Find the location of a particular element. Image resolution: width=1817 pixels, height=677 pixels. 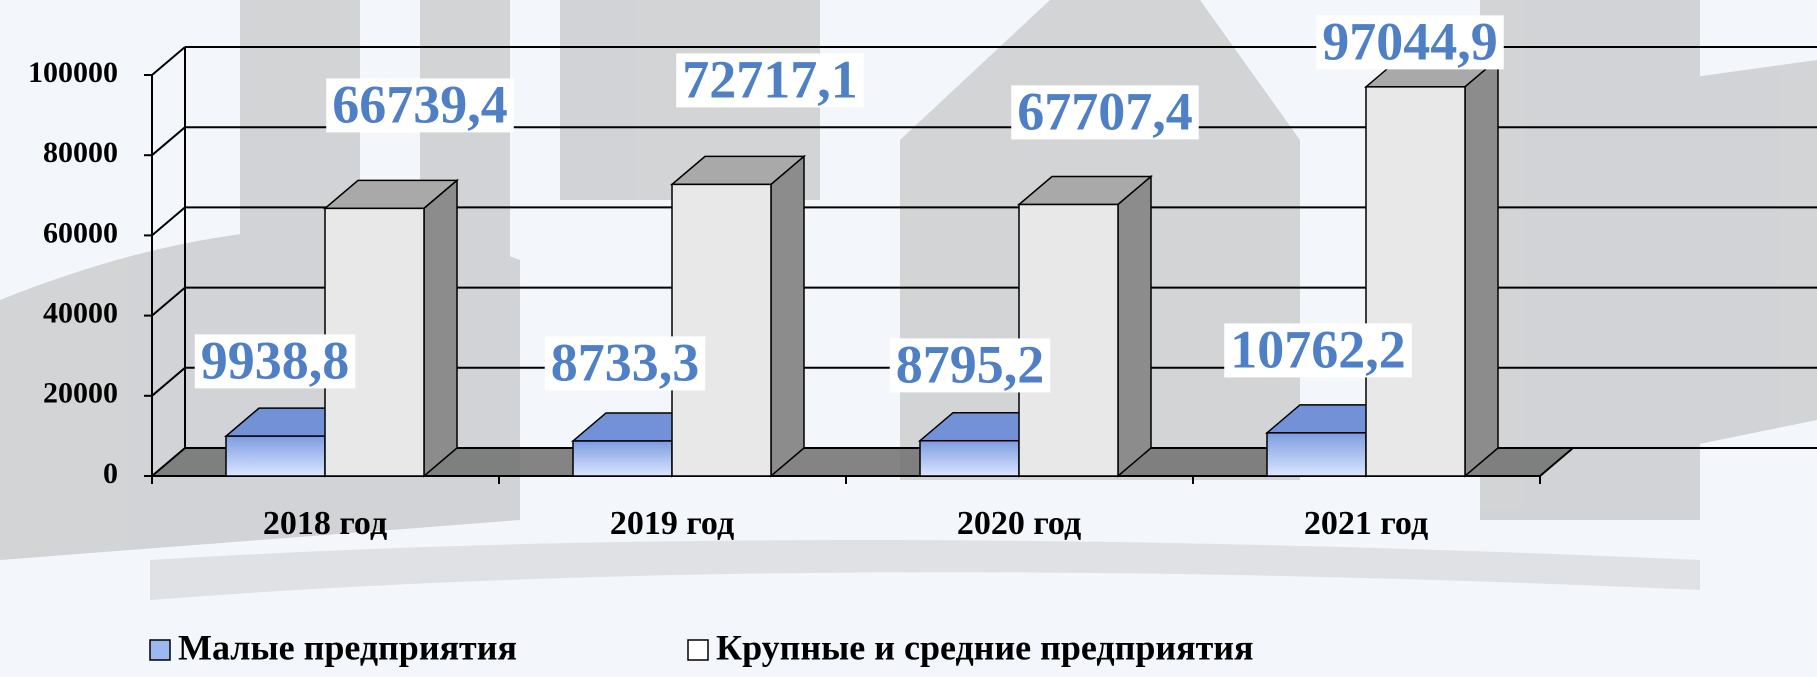

value-label-text: 72717,1 is located at coordinates (770, 79).